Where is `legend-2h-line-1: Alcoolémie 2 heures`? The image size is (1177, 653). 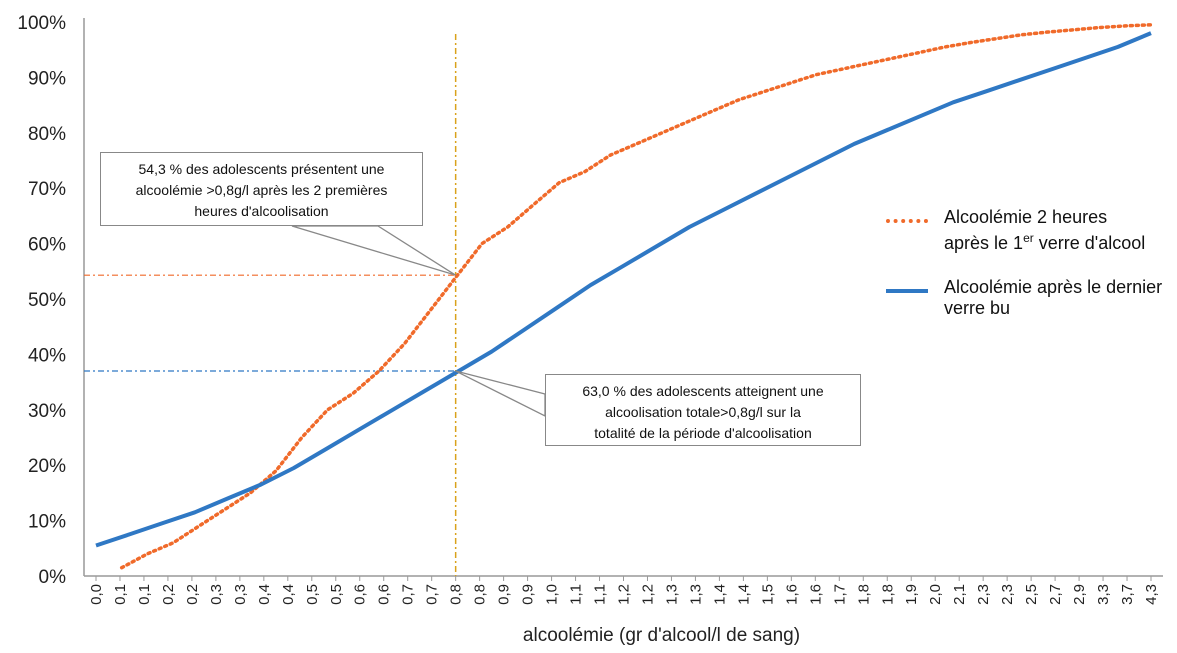 legend-2h-line-1: Alcoolémie 2 heures is located at coordinates (1026, 217).